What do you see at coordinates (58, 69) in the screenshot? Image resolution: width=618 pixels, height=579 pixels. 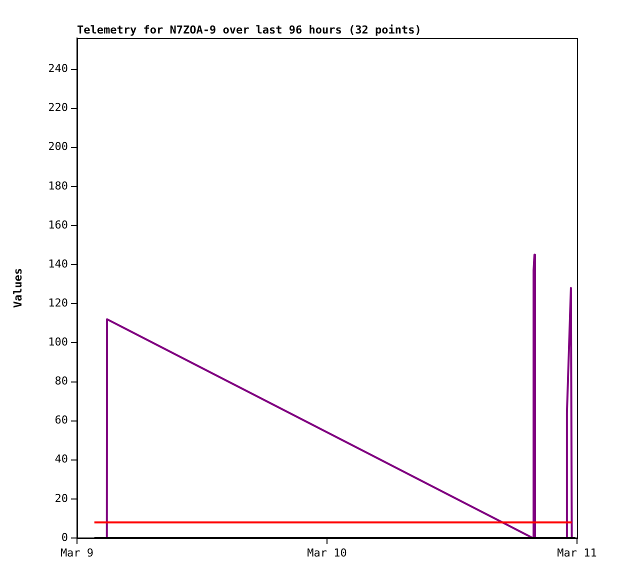 I see `y-tick-label: 240` at bounding box center [58, 69].